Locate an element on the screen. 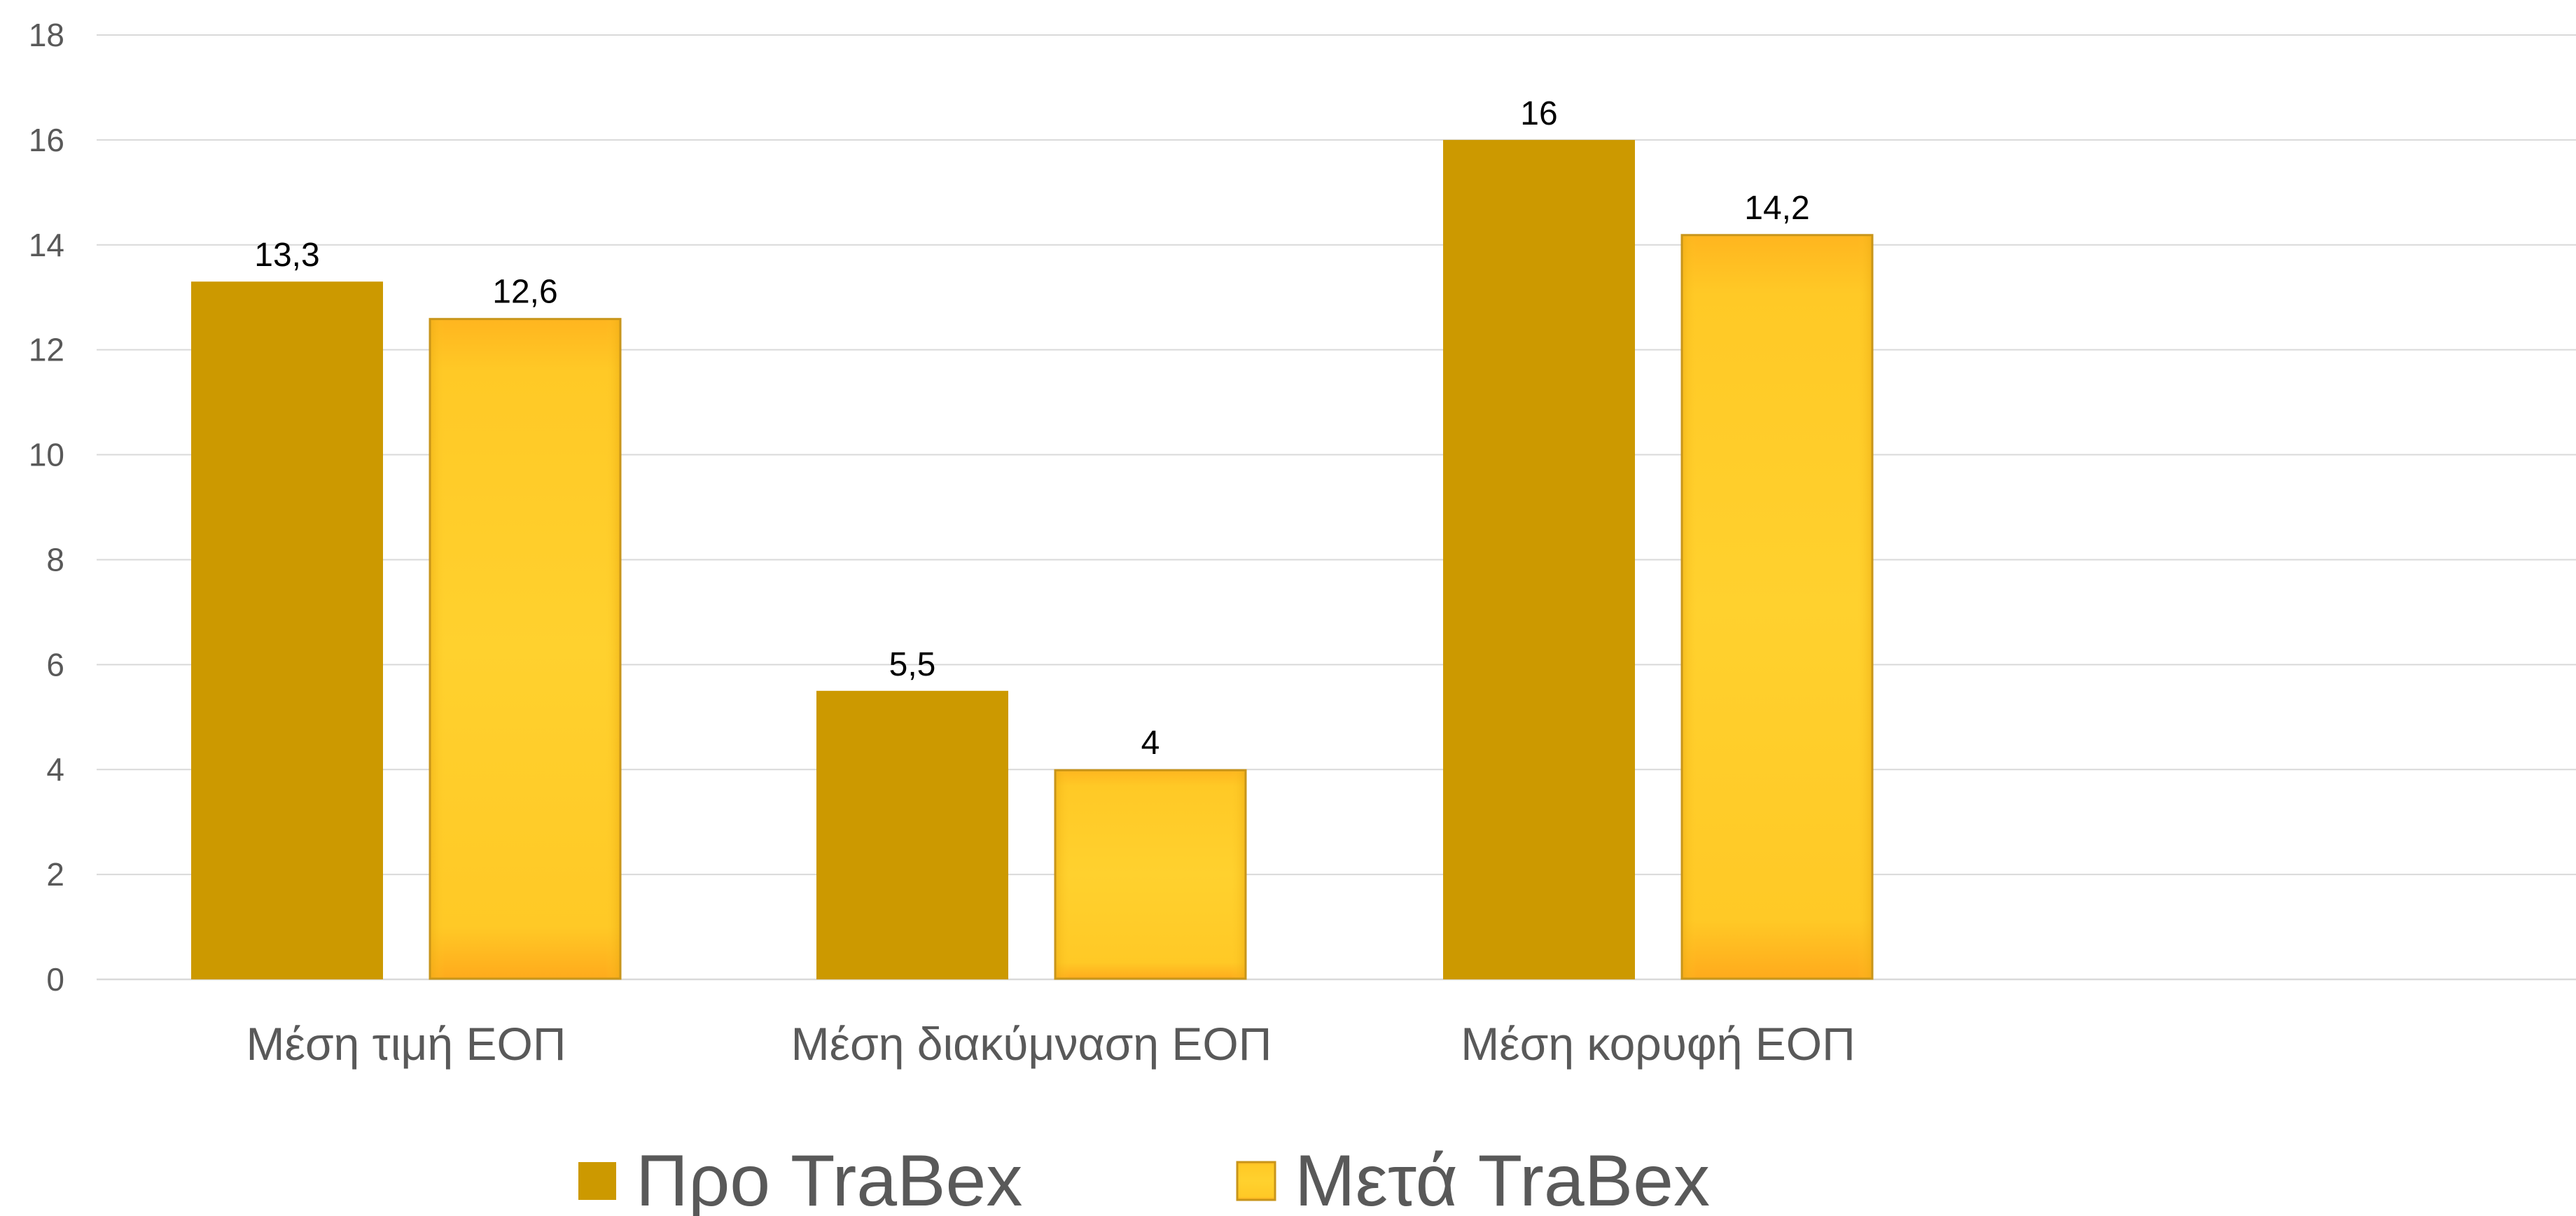  legend-item: Μετά TraBex is located at coordinates (1473, 1178).